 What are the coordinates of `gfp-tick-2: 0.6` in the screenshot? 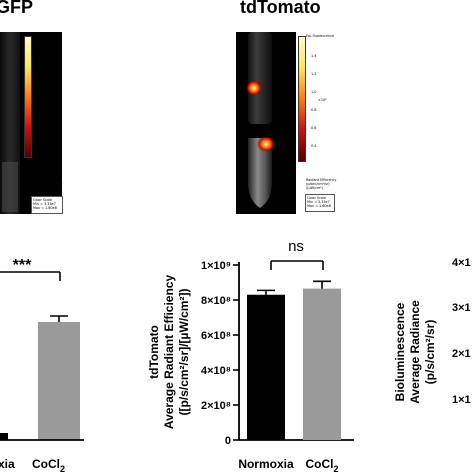 It's located at (40, 102).